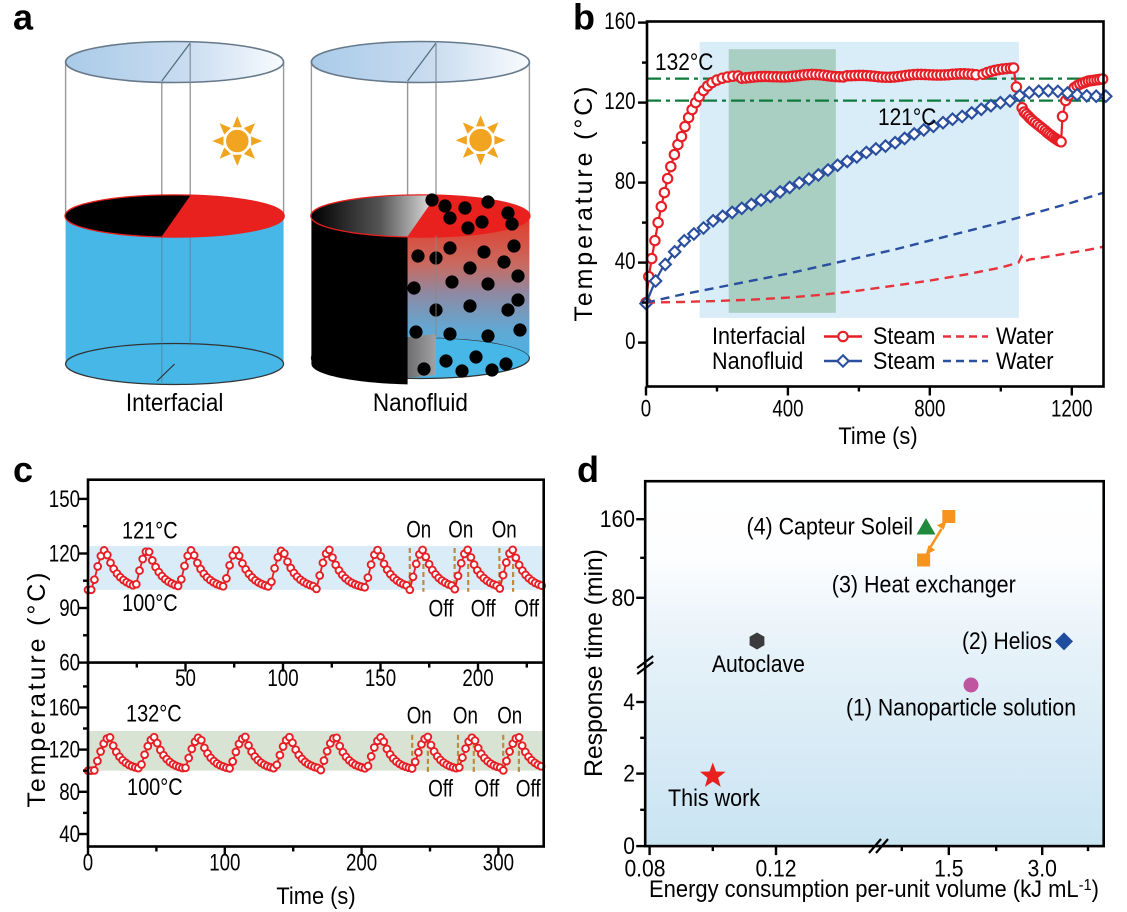 Image resolution: width=1127 pixels, height=912 pixels. What do you see at coordinates (948, 869) in the screenshot?
I see `svg-text: 1.5` at bounding box center [948, 869].